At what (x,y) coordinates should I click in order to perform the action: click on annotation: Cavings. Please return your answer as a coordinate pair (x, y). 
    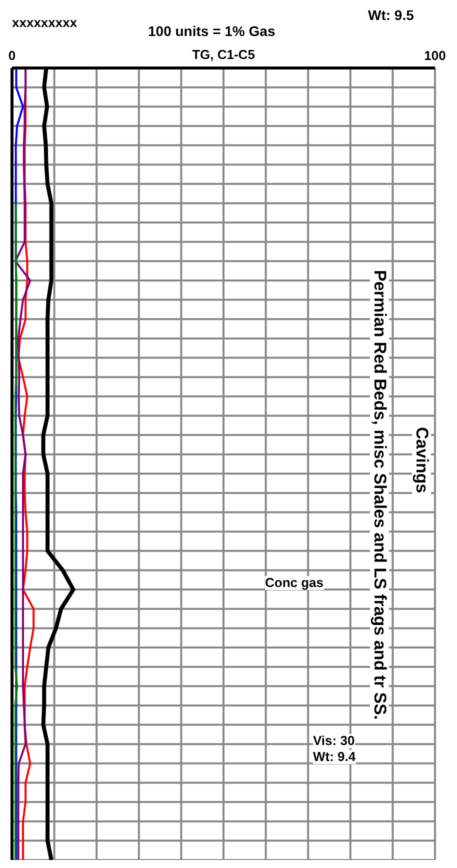
    Looking at the image, I should click on (422, 460).